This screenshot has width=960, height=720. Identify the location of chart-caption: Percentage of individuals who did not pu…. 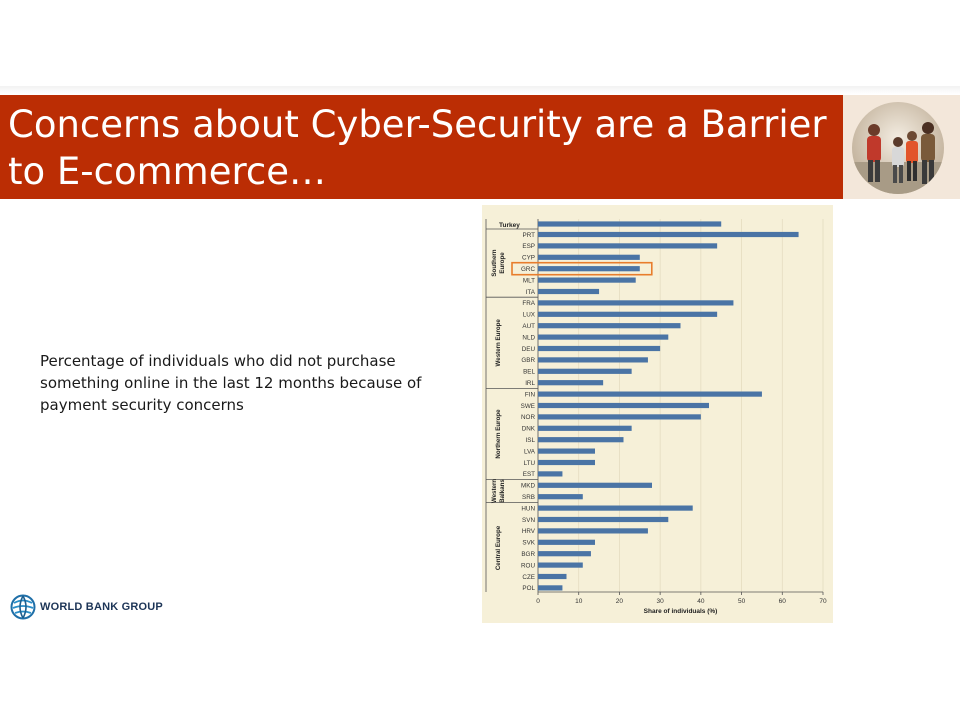
(231, 383).